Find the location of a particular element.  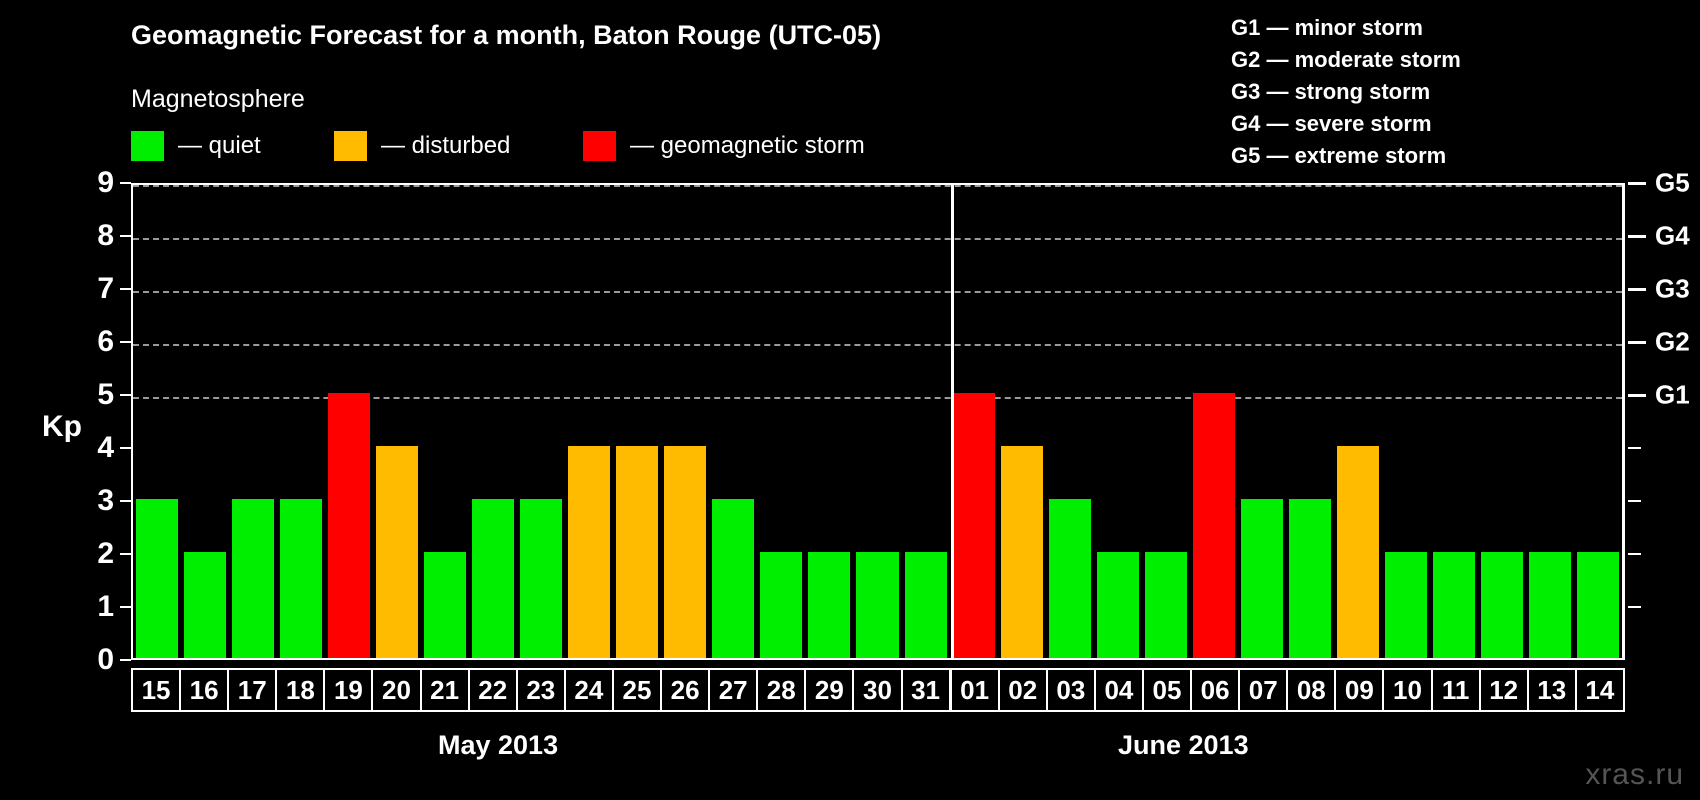

gscale-row-1: G1 — minor storm is located at coordinates (1327, 27).